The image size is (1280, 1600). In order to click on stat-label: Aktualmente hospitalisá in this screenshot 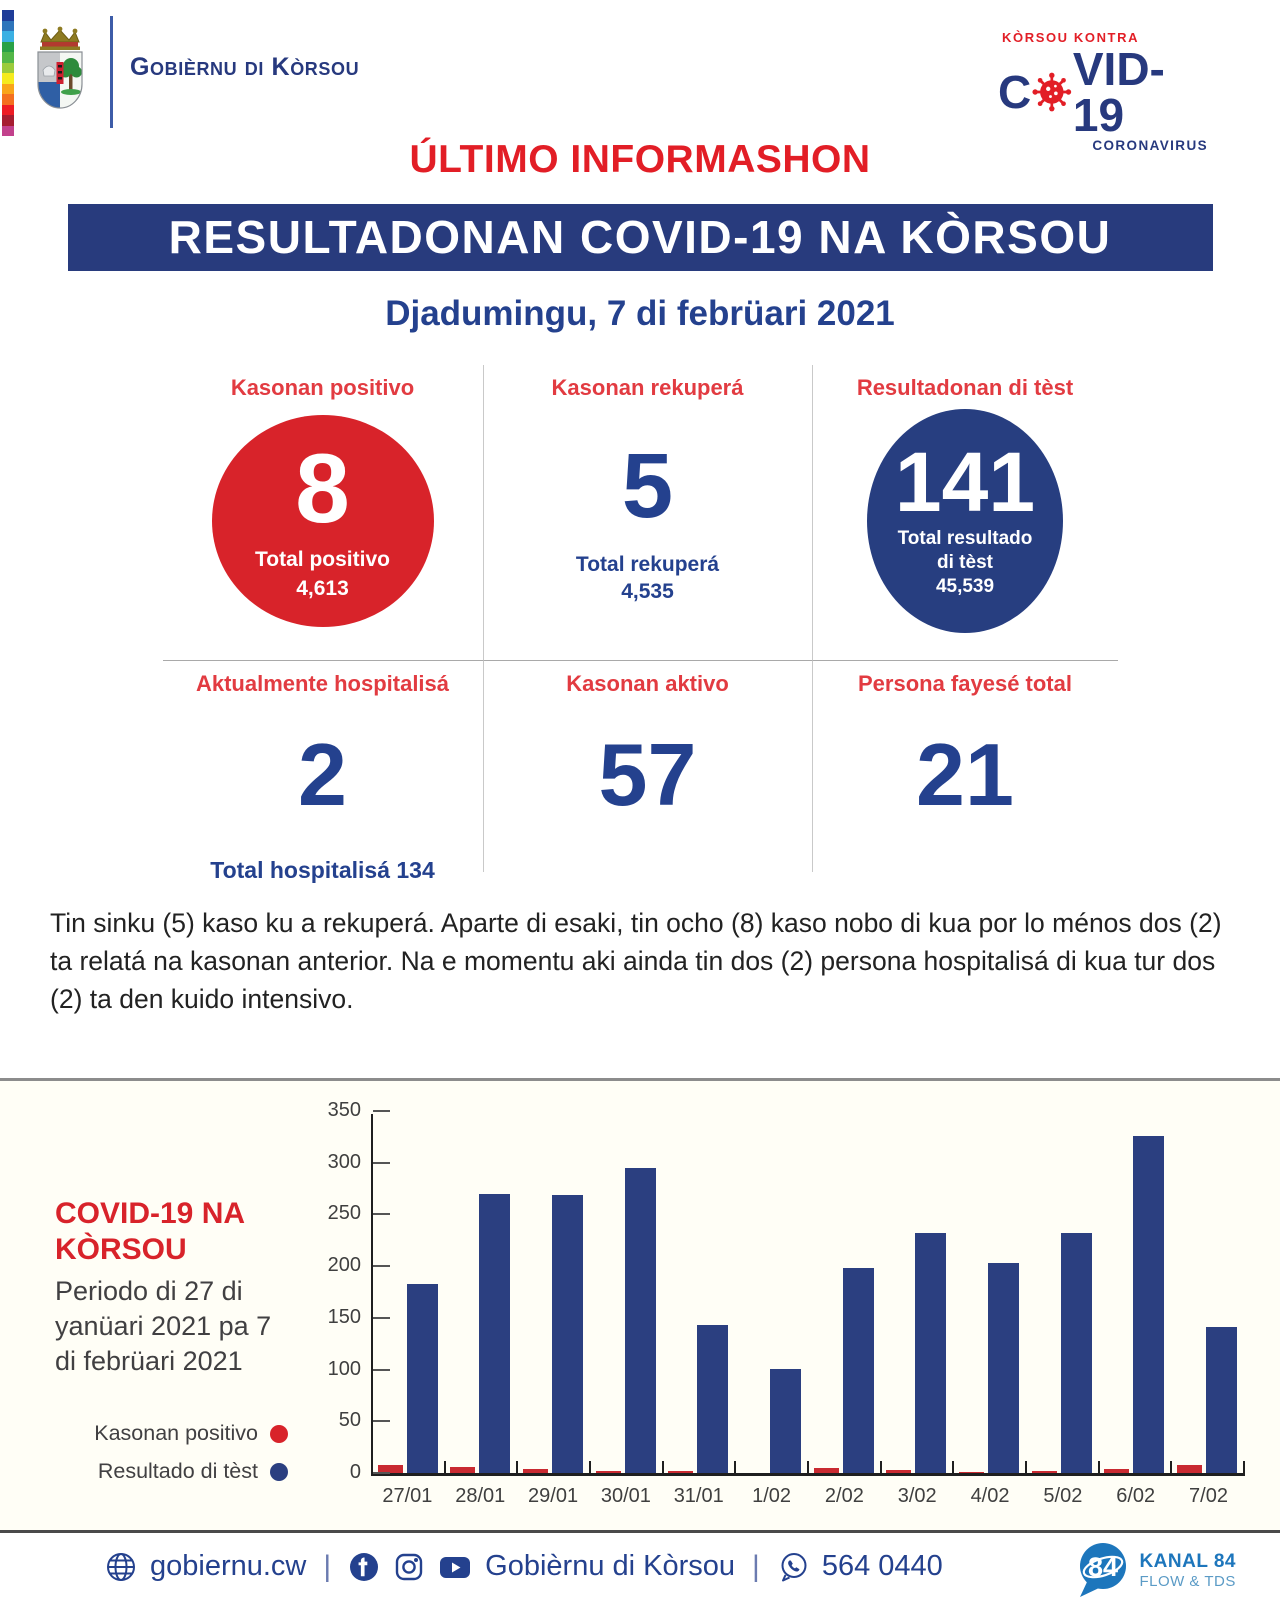, I will do `click(322, 683)`.